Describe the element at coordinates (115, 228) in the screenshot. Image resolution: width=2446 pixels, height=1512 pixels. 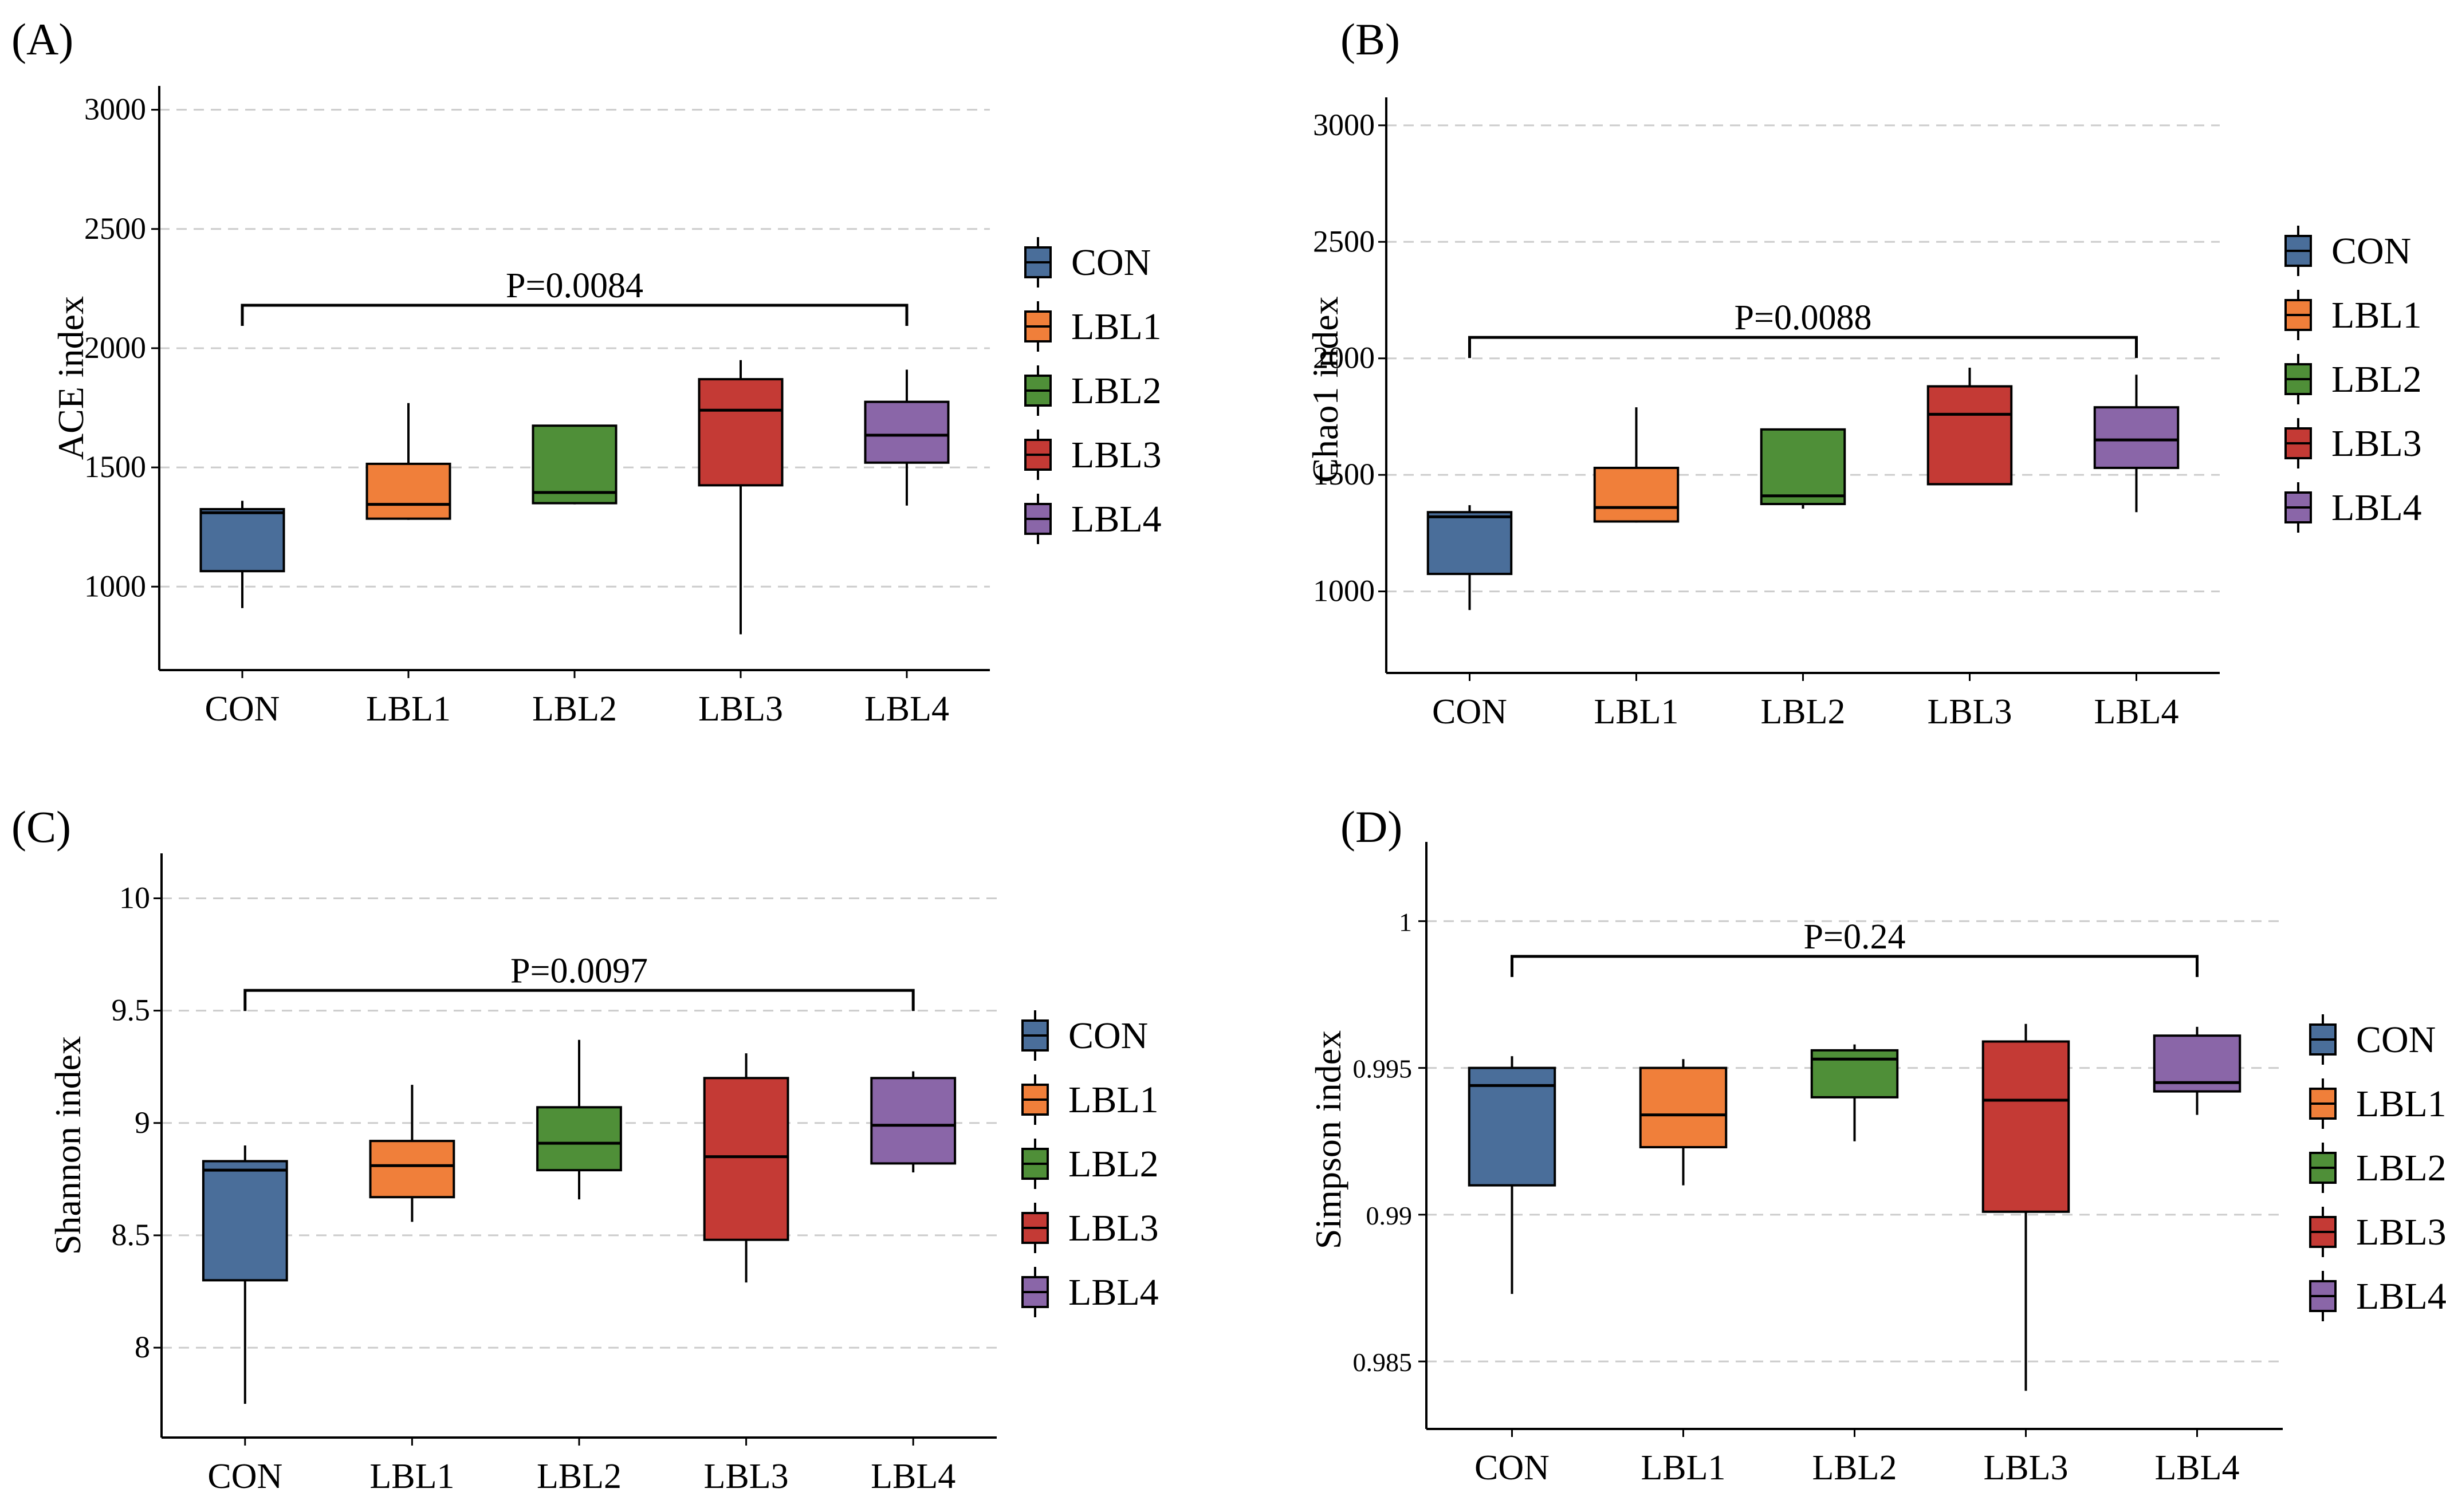
I see `y-tick-label: 2500` at that location.